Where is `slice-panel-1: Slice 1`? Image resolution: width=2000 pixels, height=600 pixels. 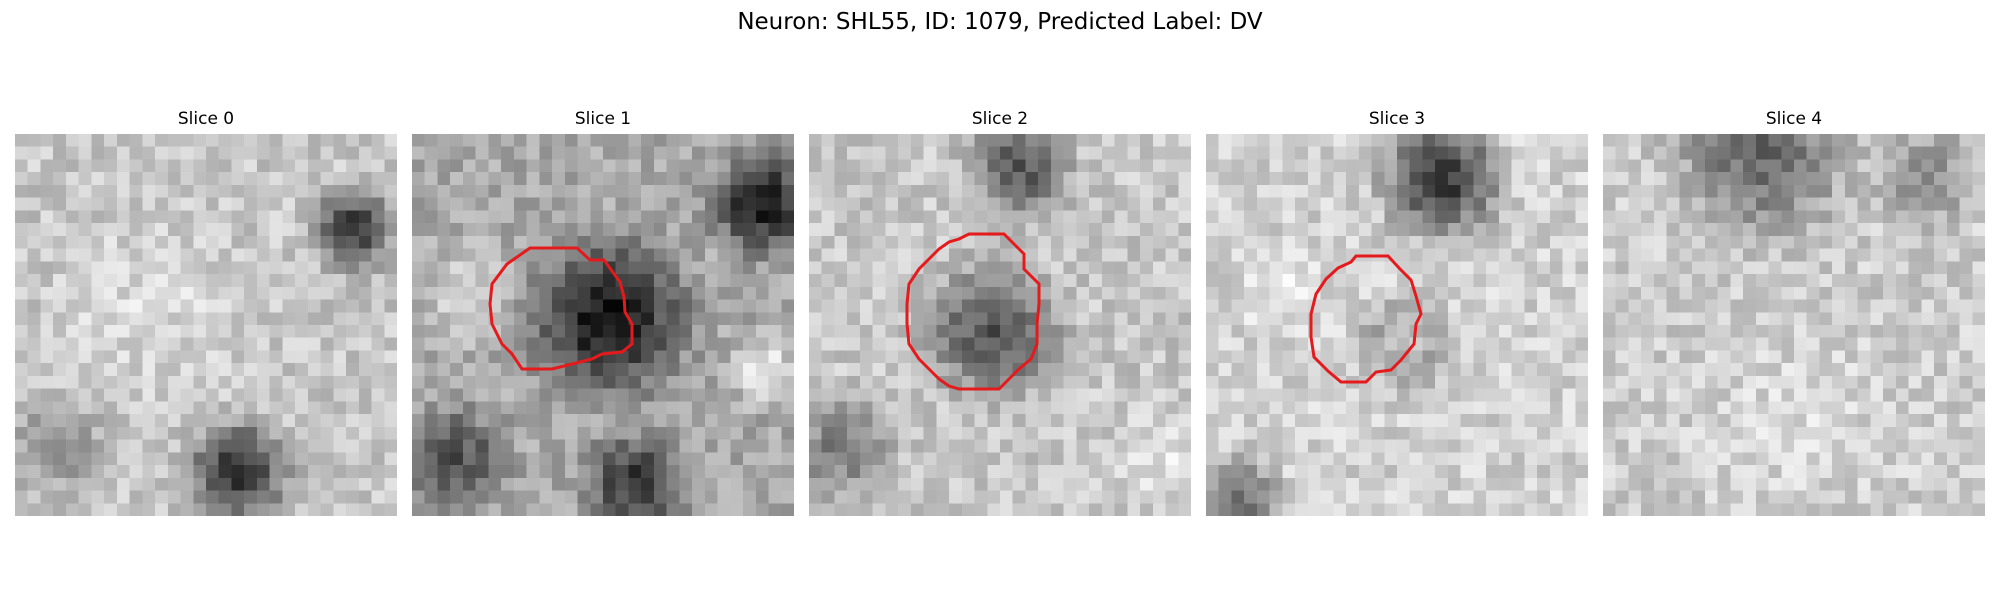 slice-panel-1: Slice 1 is located at coordinates (603, 312).